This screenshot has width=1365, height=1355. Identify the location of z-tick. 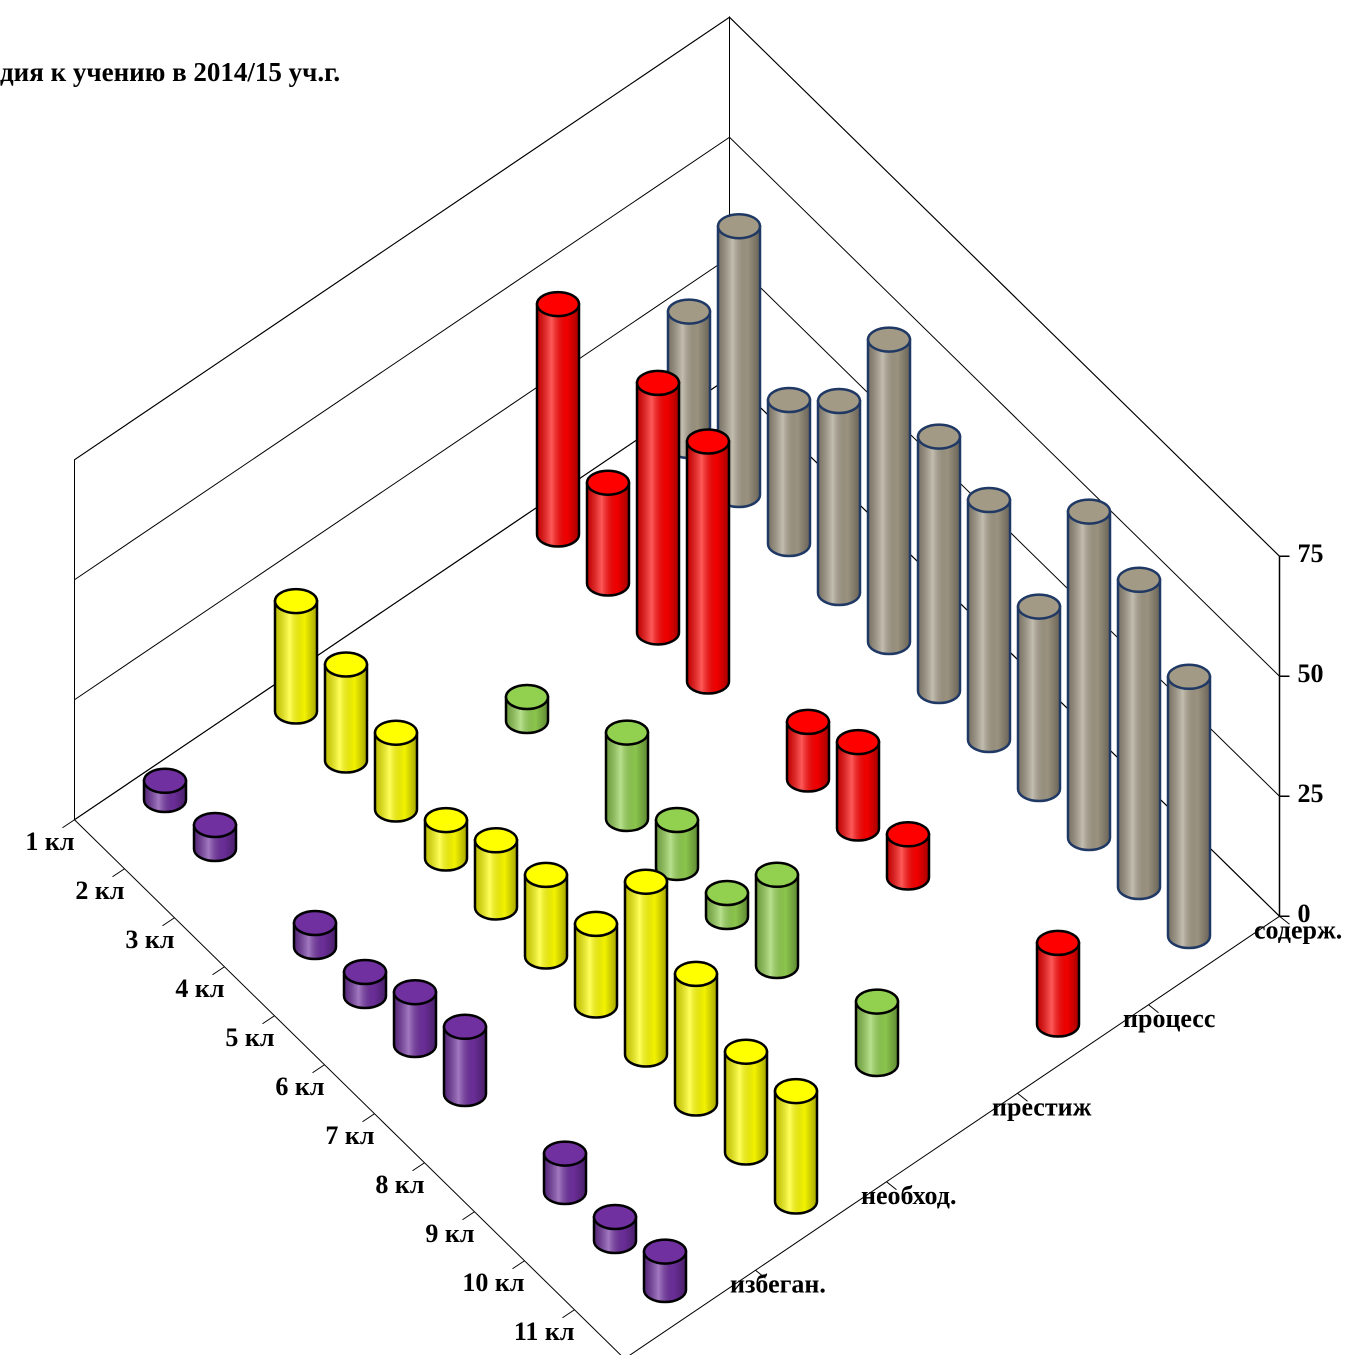
(1153, 1009).